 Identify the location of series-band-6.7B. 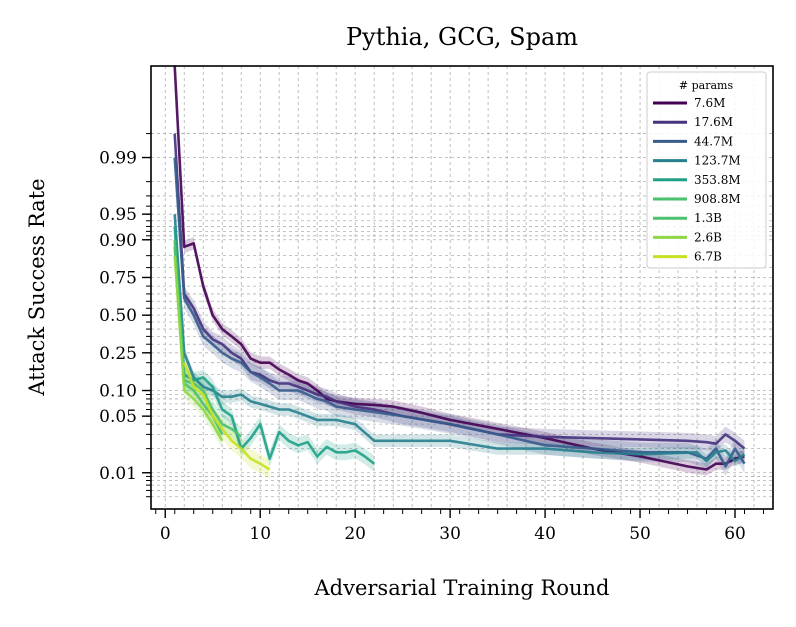
(227, 416).